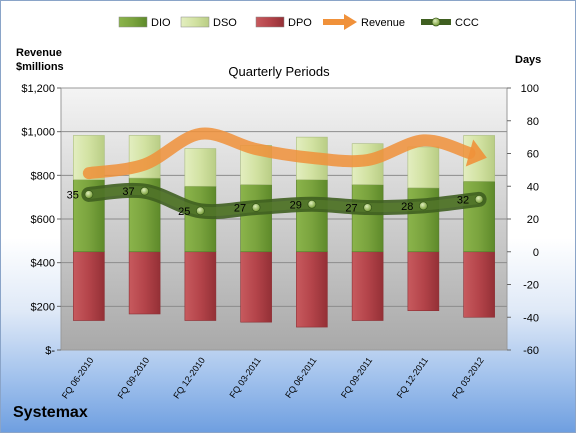  Describe the element at coordinates (195, 22) in the screenshot. I see `legend-swatch-dso` at that location.